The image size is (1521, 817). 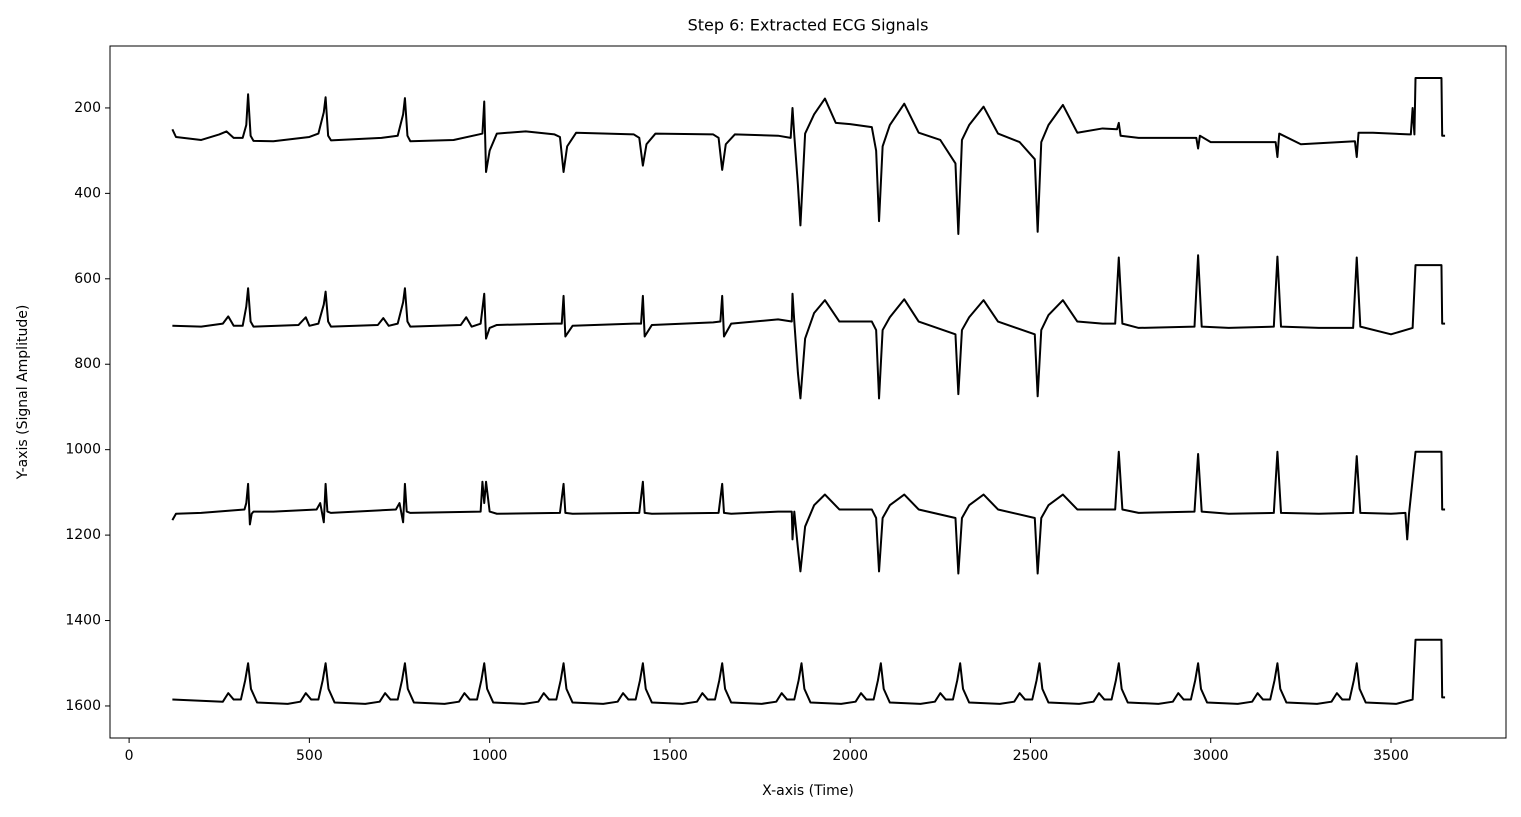 I want to click on y-tick-label: 200, so click(x=87, y=108).